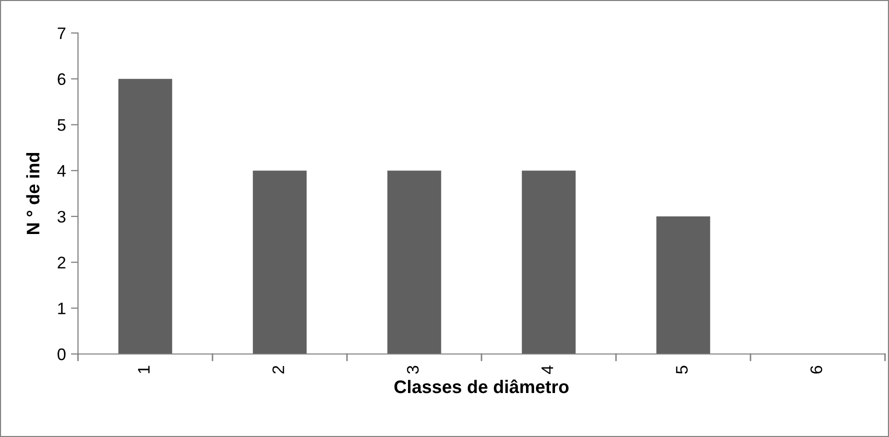 This screenshot has width=889, height=437. What do you see at coordinates (62, 216) in the screenshot?
I see `y-tick-label: 3` at bounding box center [62, 216].